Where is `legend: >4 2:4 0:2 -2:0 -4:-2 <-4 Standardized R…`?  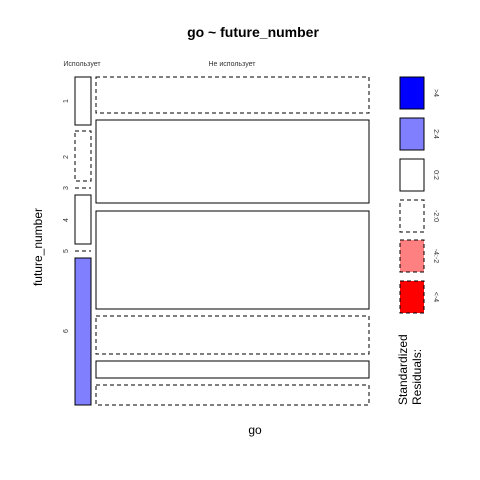
legend: >4 2:4 0:2 -2:0 -4:-2 <-4 Standardized R… is located at coordinates (417, 240).